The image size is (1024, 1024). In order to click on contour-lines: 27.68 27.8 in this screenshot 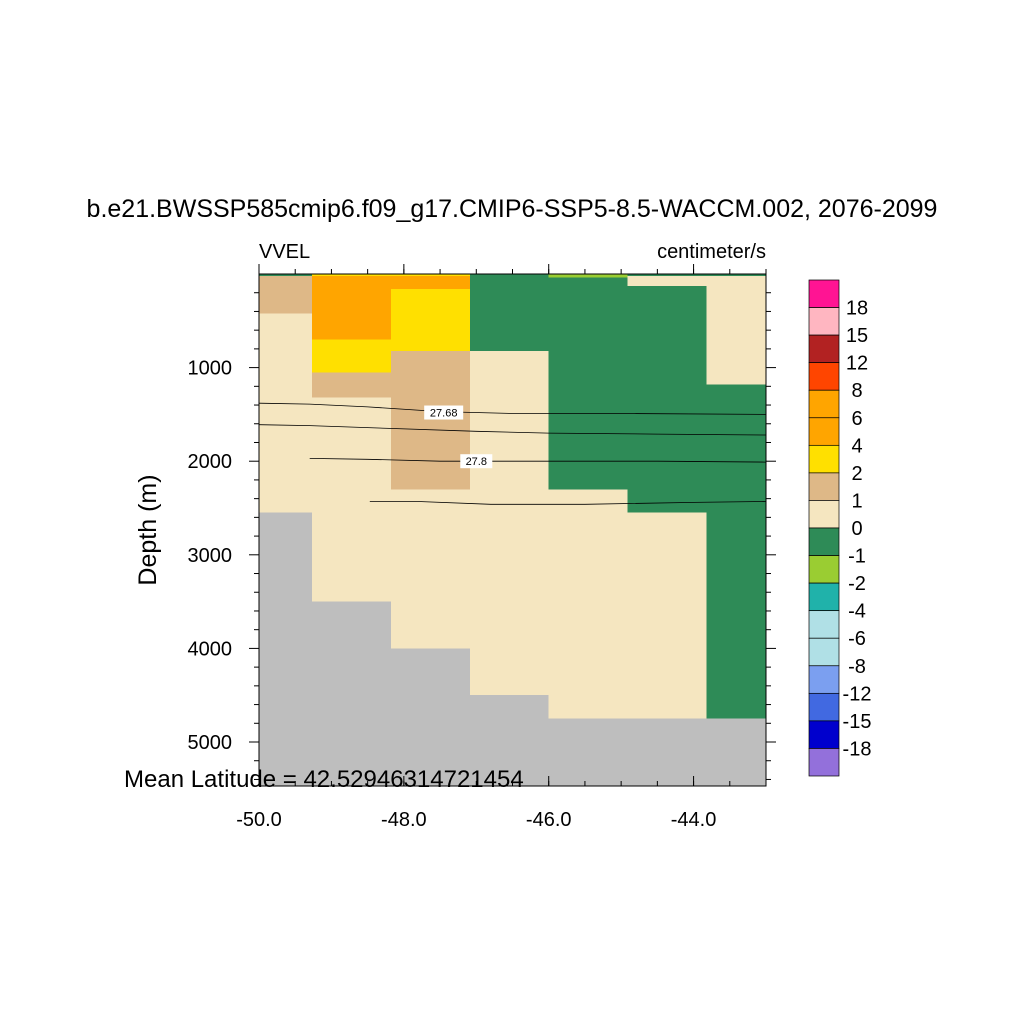, I will do `click(512, 453)`.